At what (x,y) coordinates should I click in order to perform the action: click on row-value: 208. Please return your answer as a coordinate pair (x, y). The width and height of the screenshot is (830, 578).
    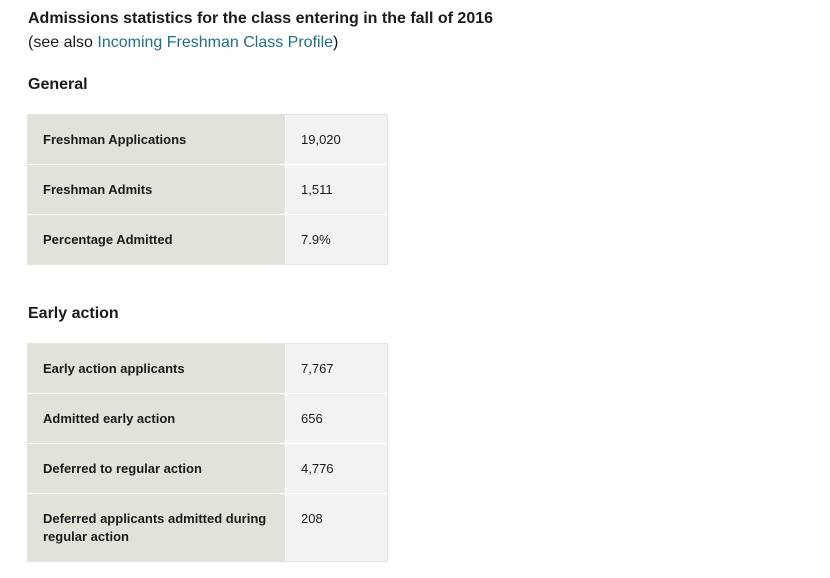
    Looking at the image, I should click on (312, 518).